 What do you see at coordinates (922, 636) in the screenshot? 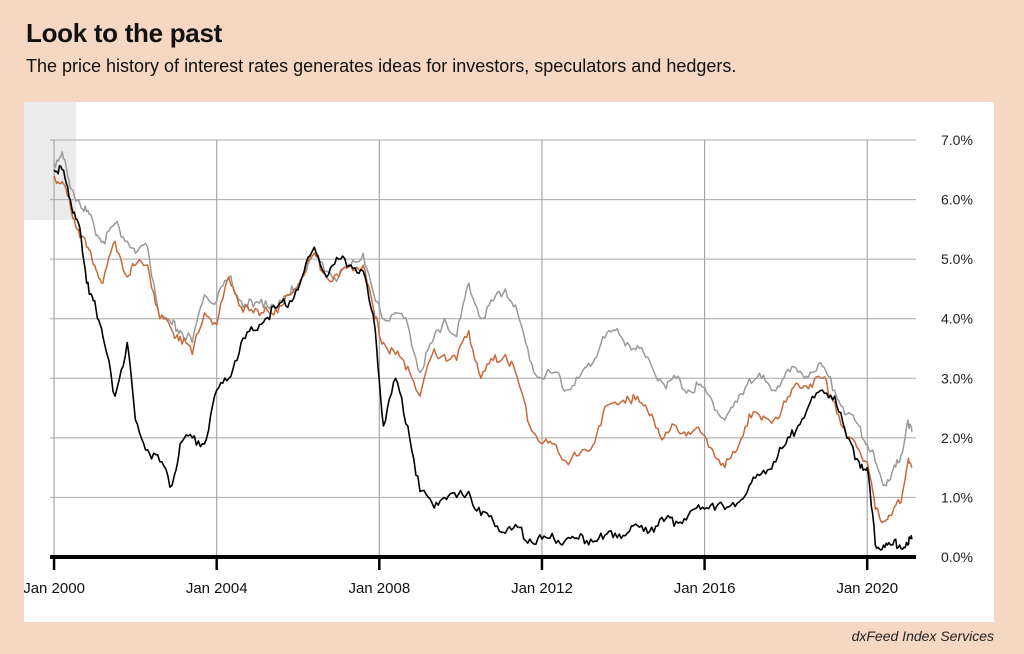
I see `source-credit: dxFeed Index Services` at bounding box center [922, 636].